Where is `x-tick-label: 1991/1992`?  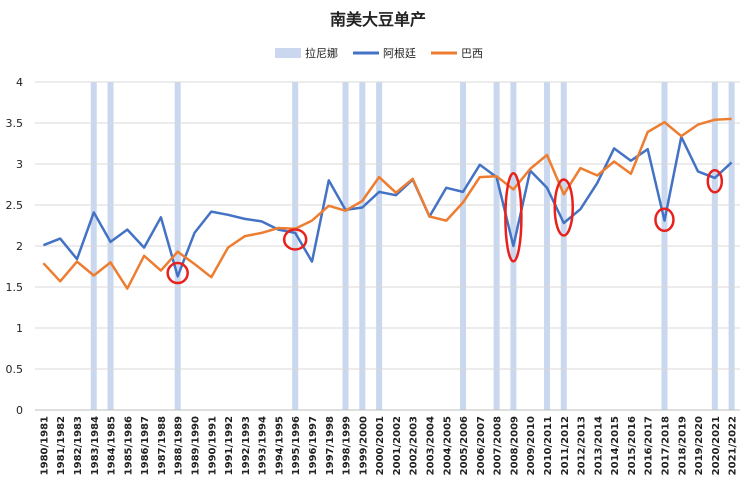
x-tick-label: 1991/1992 is located at coordinates (229, 445).